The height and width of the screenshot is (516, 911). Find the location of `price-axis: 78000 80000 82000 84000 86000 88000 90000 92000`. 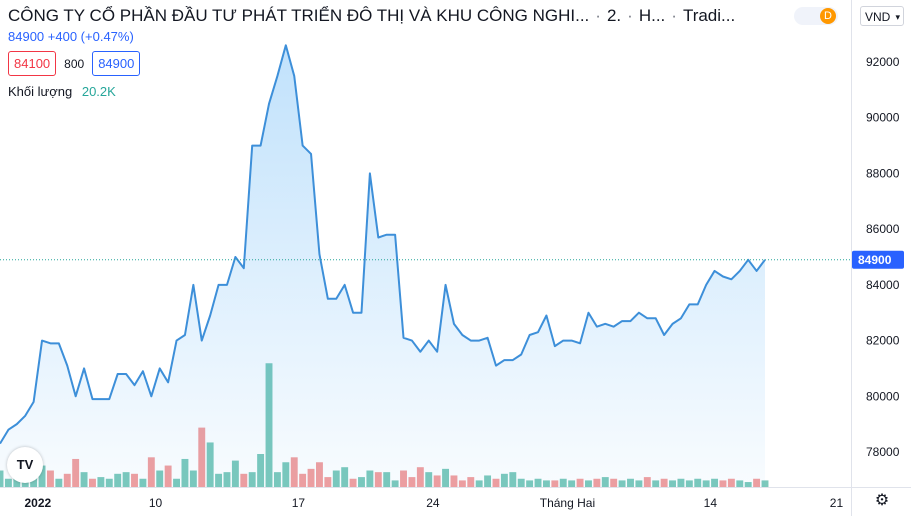

price-axis: 78000 80000 82000 84000 86000 88000 90000 92000 is located at coordinates (883, 257).